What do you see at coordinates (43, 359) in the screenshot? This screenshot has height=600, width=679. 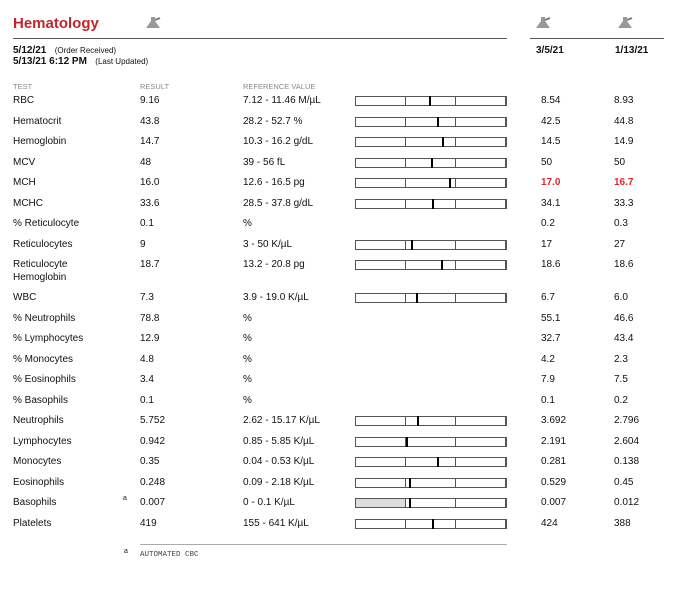 I see `test-name: % Monocytes` at bounding box center [43, 359].